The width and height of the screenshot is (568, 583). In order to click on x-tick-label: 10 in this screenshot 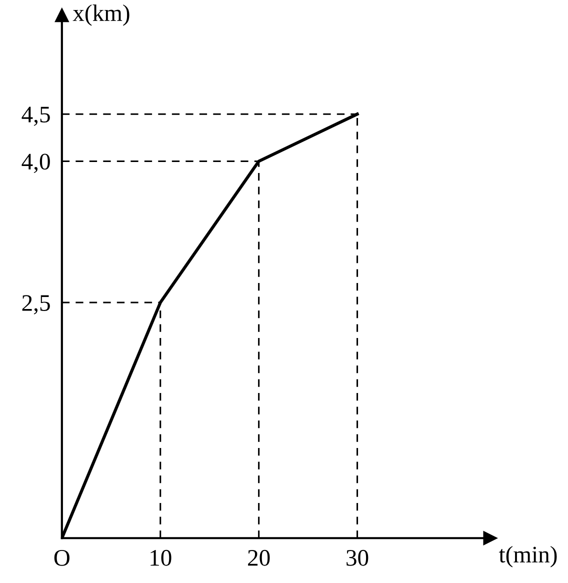, I will do `click(161, 558)`.